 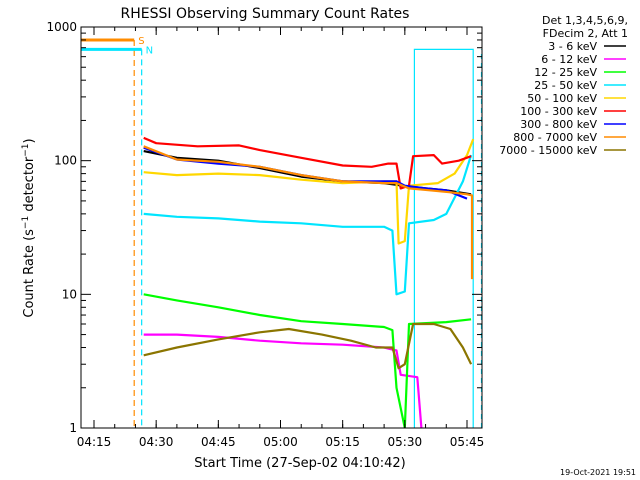 What do you see at coordinates (73, 428) in the screenshot?
I see `y-tick-label-0: 1` at bounding box center [73, 428].